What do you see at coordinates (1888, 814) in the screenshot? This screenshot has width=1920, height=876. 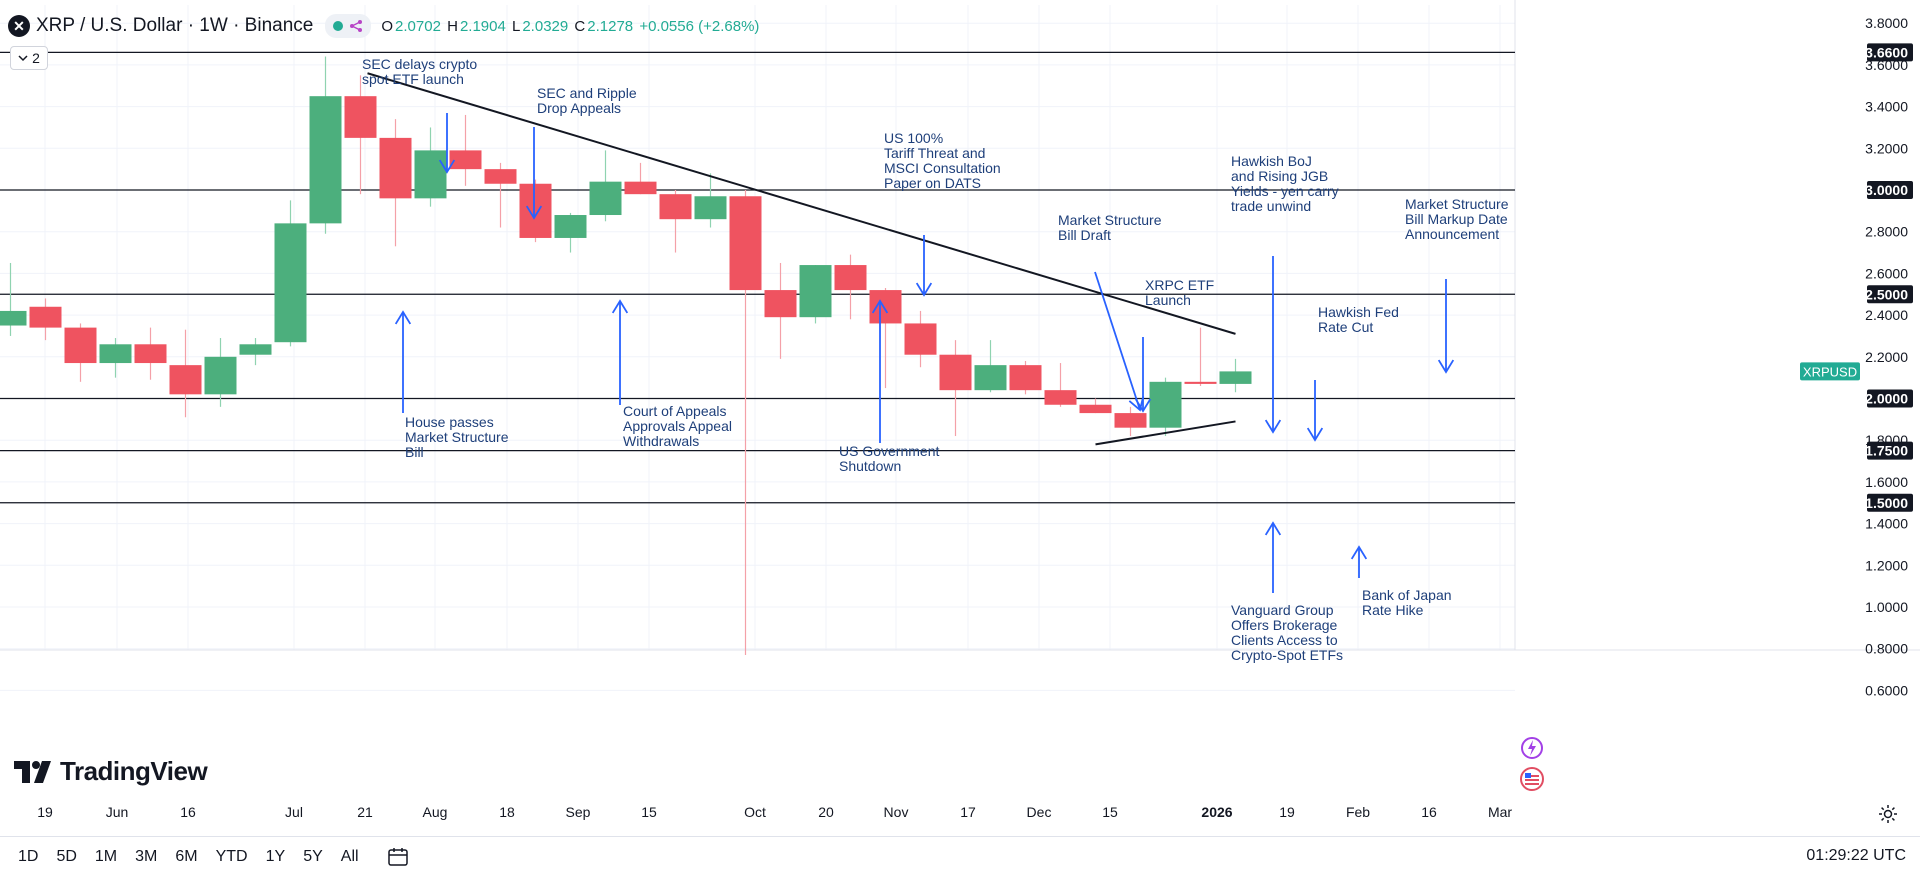 I see `chart-settings-gear-icon` at bounding box center [1888, 814].